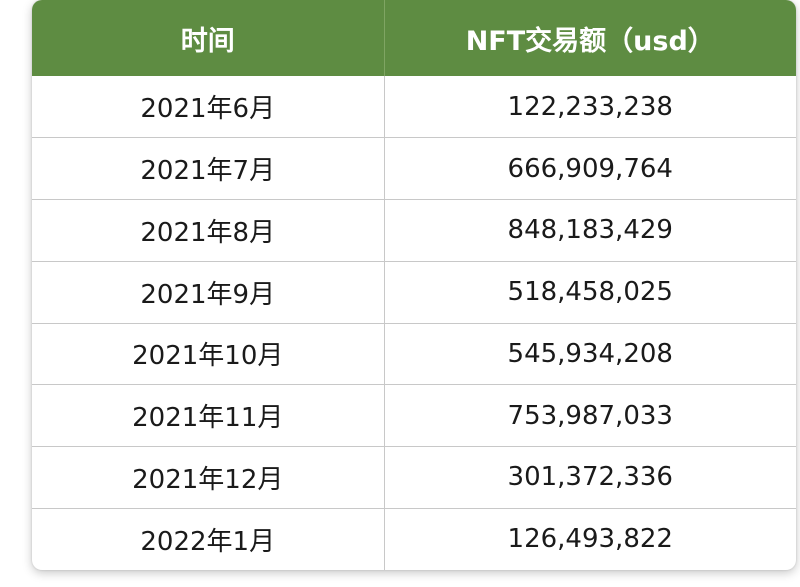 The height and width of the screenshot is (587, 800). What do you see at coordinates (590, 230) in the screenshot?
I see `cell-amount: 848,183,429` at bounding box center [590, 230].